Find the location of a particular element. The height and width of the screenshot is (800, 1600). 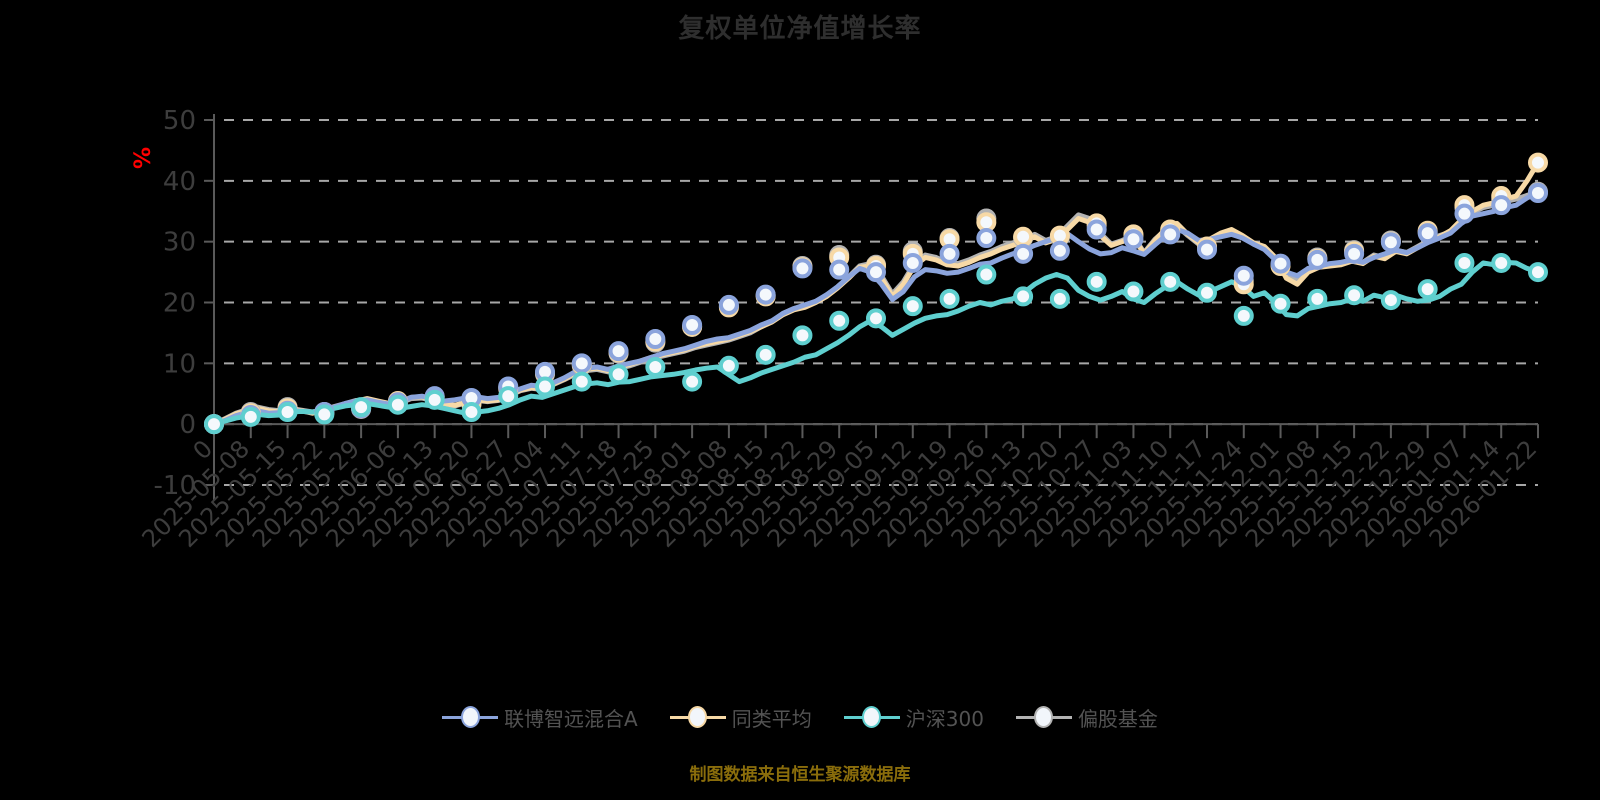

chart-legend: 联博智远混合A 同类平均 沪深300 偏股基金 is located at coordinates (800, 717).